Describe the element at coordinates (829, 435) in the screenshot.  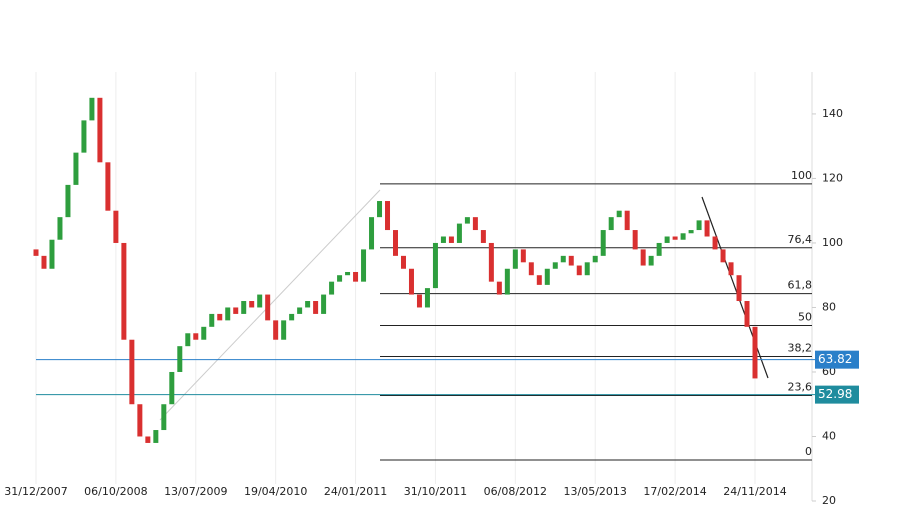
I see `y-tick-label: 40` at that location.